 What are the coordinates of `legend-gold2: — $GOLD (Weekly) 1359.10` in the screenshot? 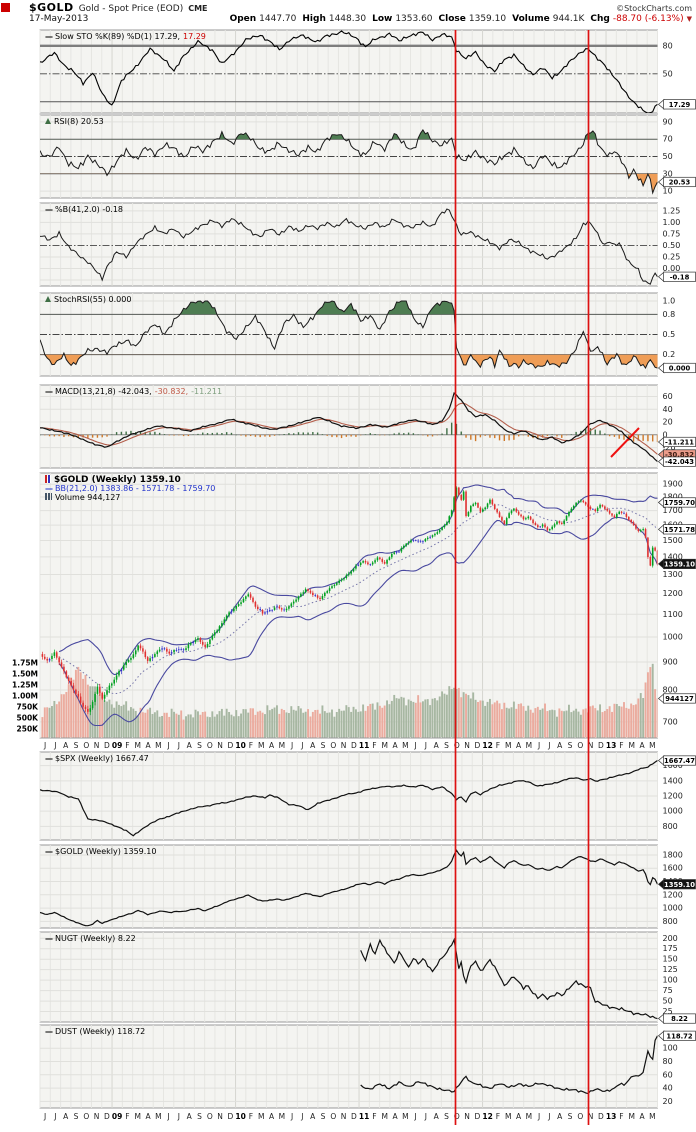 It's located at (102, 851).